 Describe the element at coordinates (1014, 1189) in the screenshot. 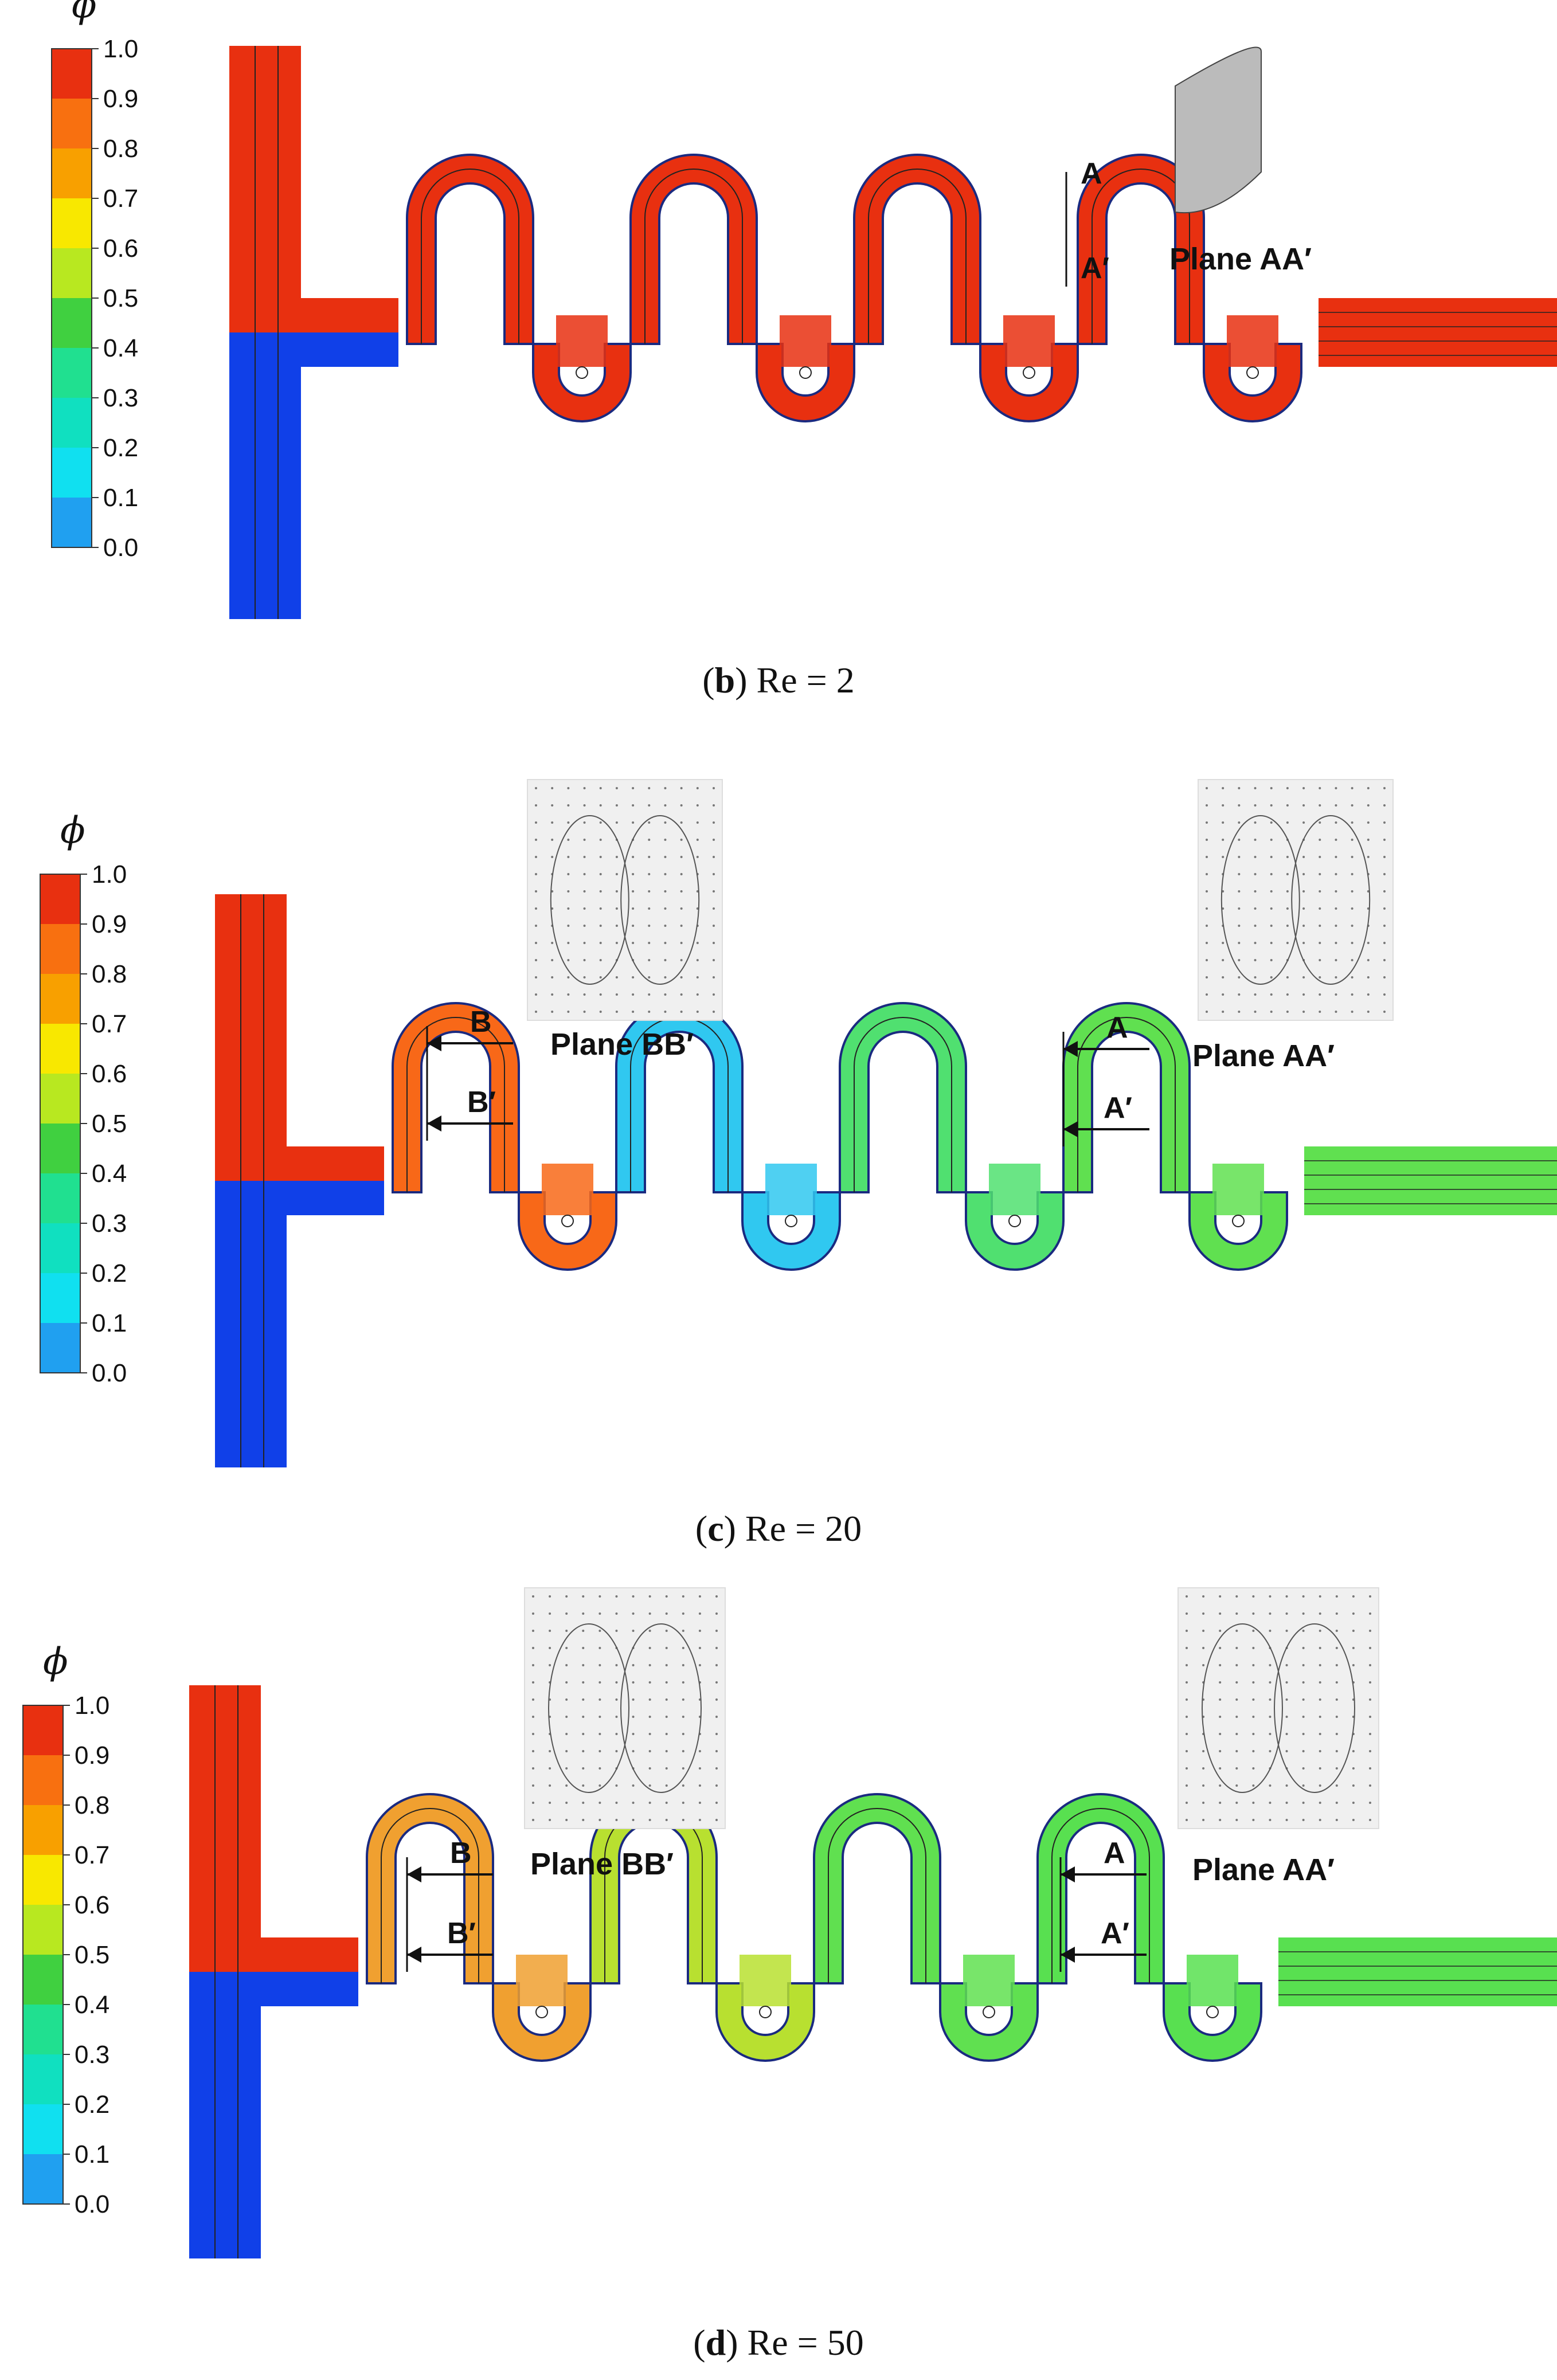

I see `recirculation-chamber` at that location.